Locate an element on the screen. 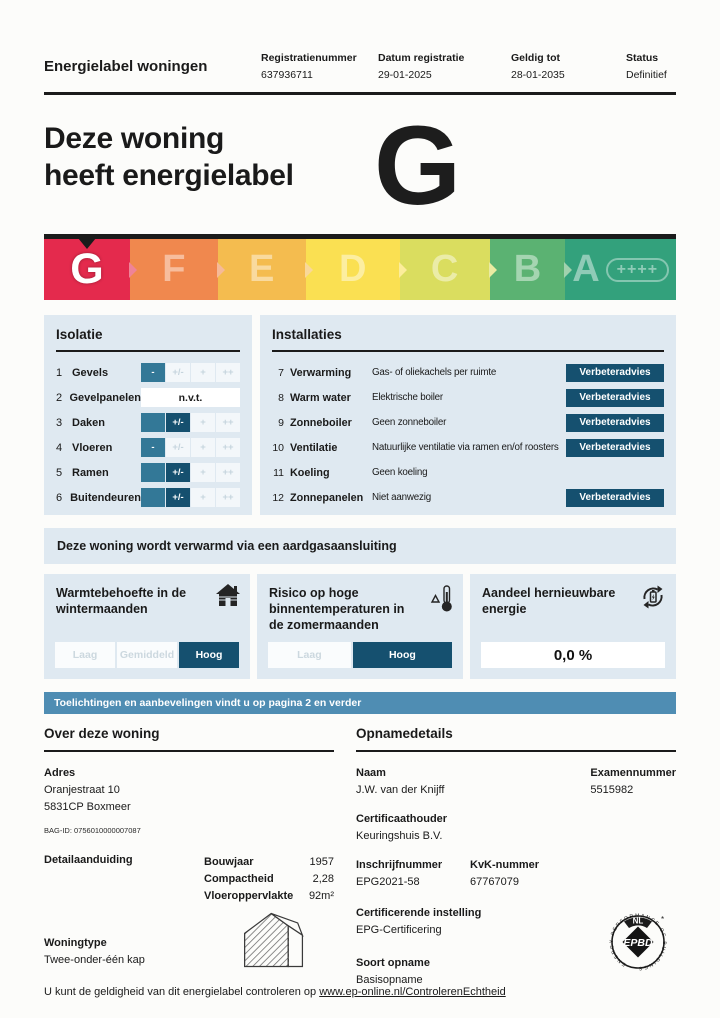 The width and height of the screenshot is (720, 1018). segment-letter-c: C is located at coordinates (444, 269).